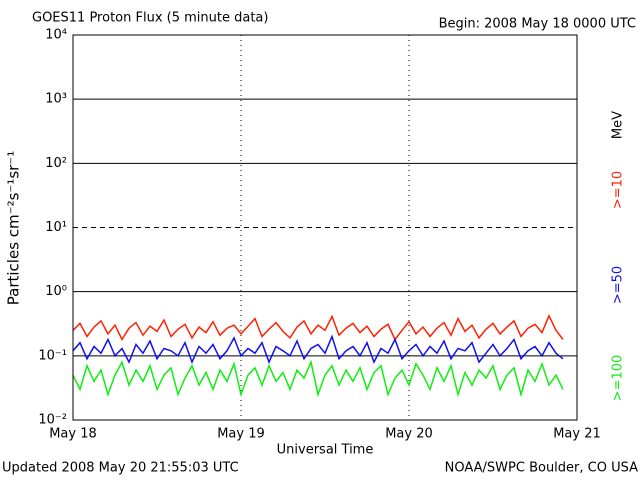  What do you see at coordinates (618, 125) in the screenshot?
I see `legend-unit: MeV` at bounding box center [618, 125].